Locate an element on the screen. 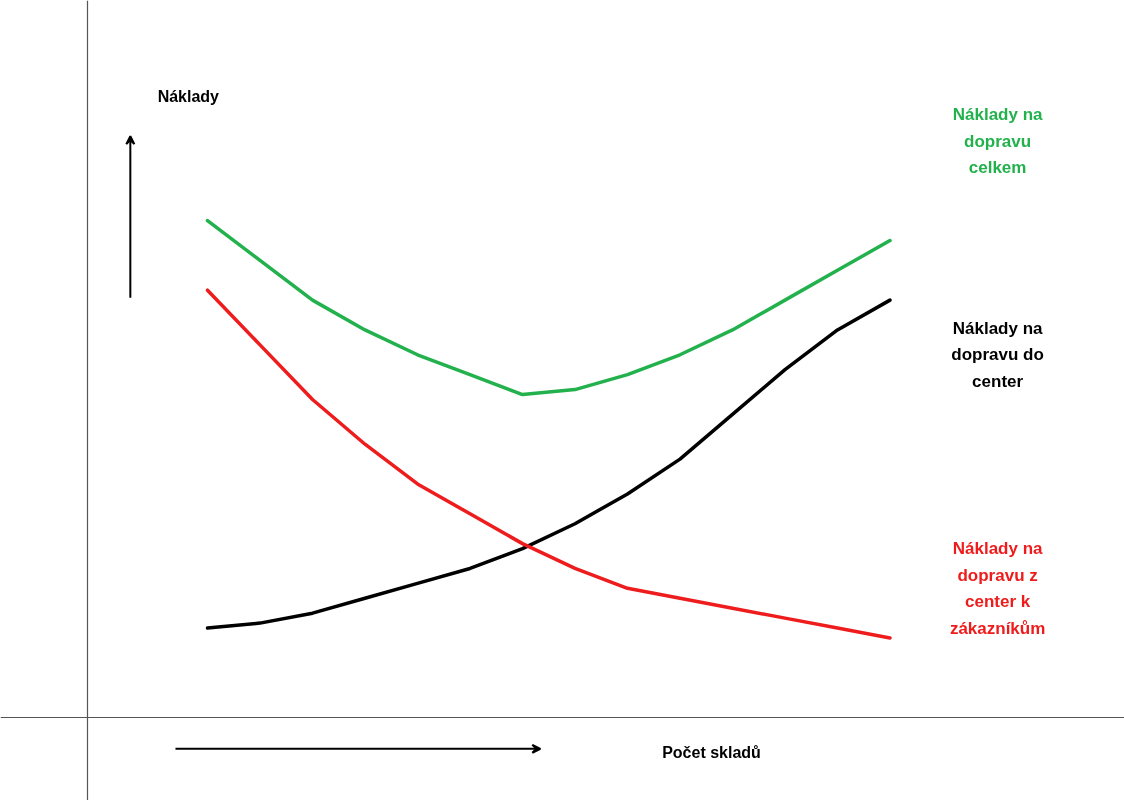 Image resolution: width=1124 pixels, height=800 pixels. x-axis-title: Počet skladů is located at coordinates (711, 752).